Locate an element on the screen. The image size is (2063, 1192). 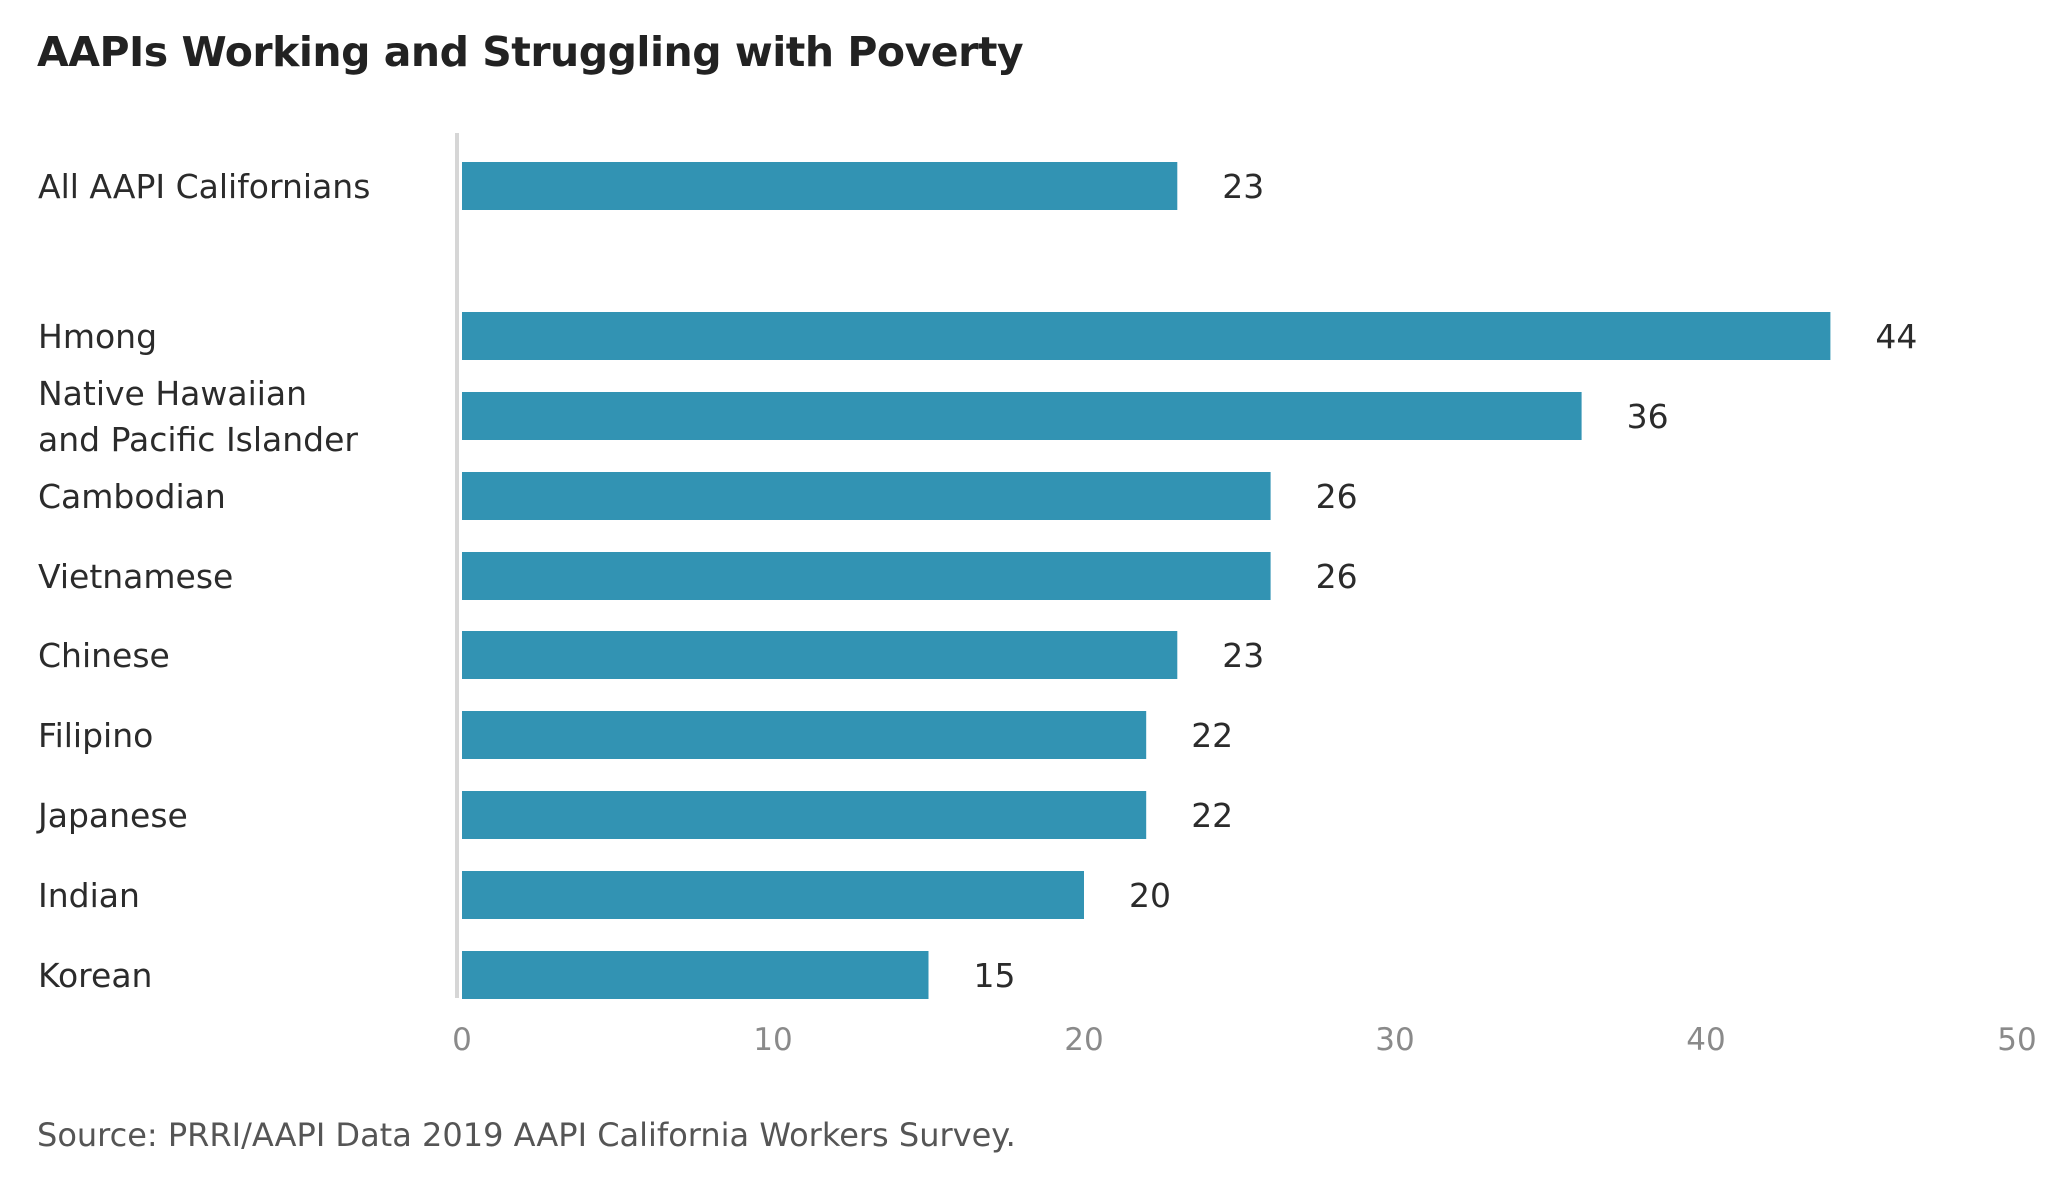
x-tick-4: 40 is located at coordinates (1705, 1040).